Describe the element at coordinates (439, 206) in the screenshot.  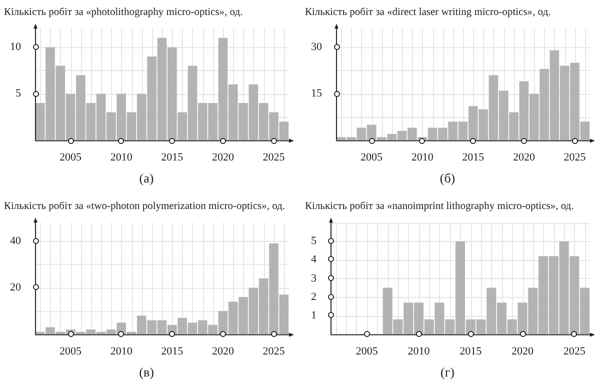
I see `chart-title: Кількість робіт за «nanoimprint lithography micro-optics», од.` at that location.